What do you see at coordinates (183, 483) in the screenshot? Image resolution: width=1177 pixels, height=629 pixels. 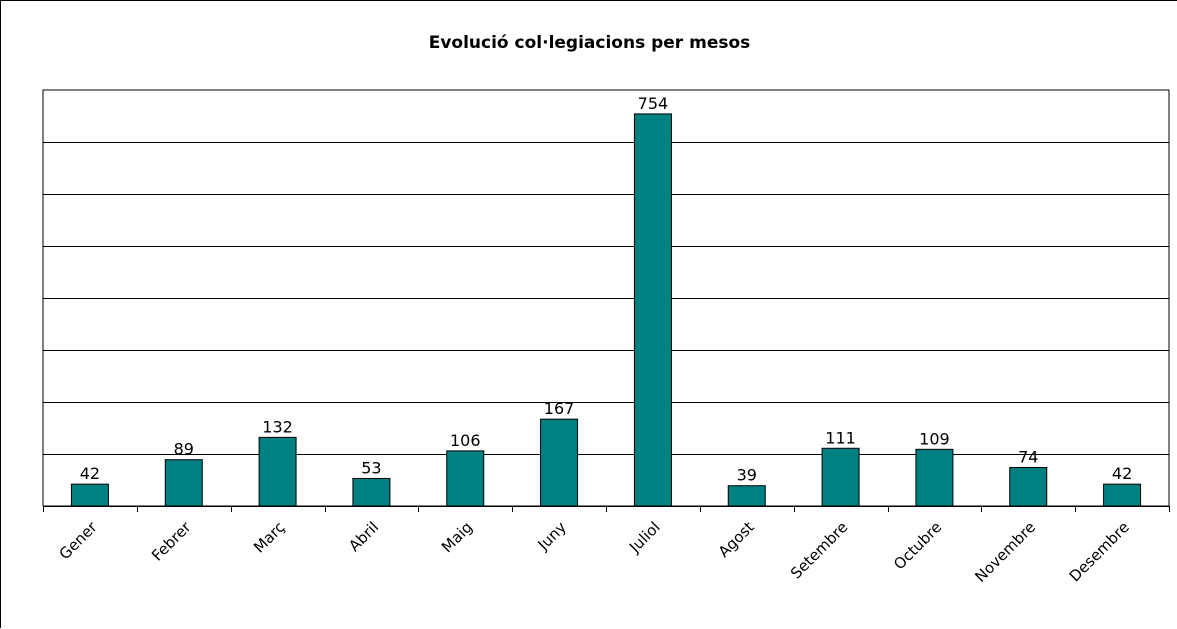 I see `bar-febrer` at bounding box center [183, 483].